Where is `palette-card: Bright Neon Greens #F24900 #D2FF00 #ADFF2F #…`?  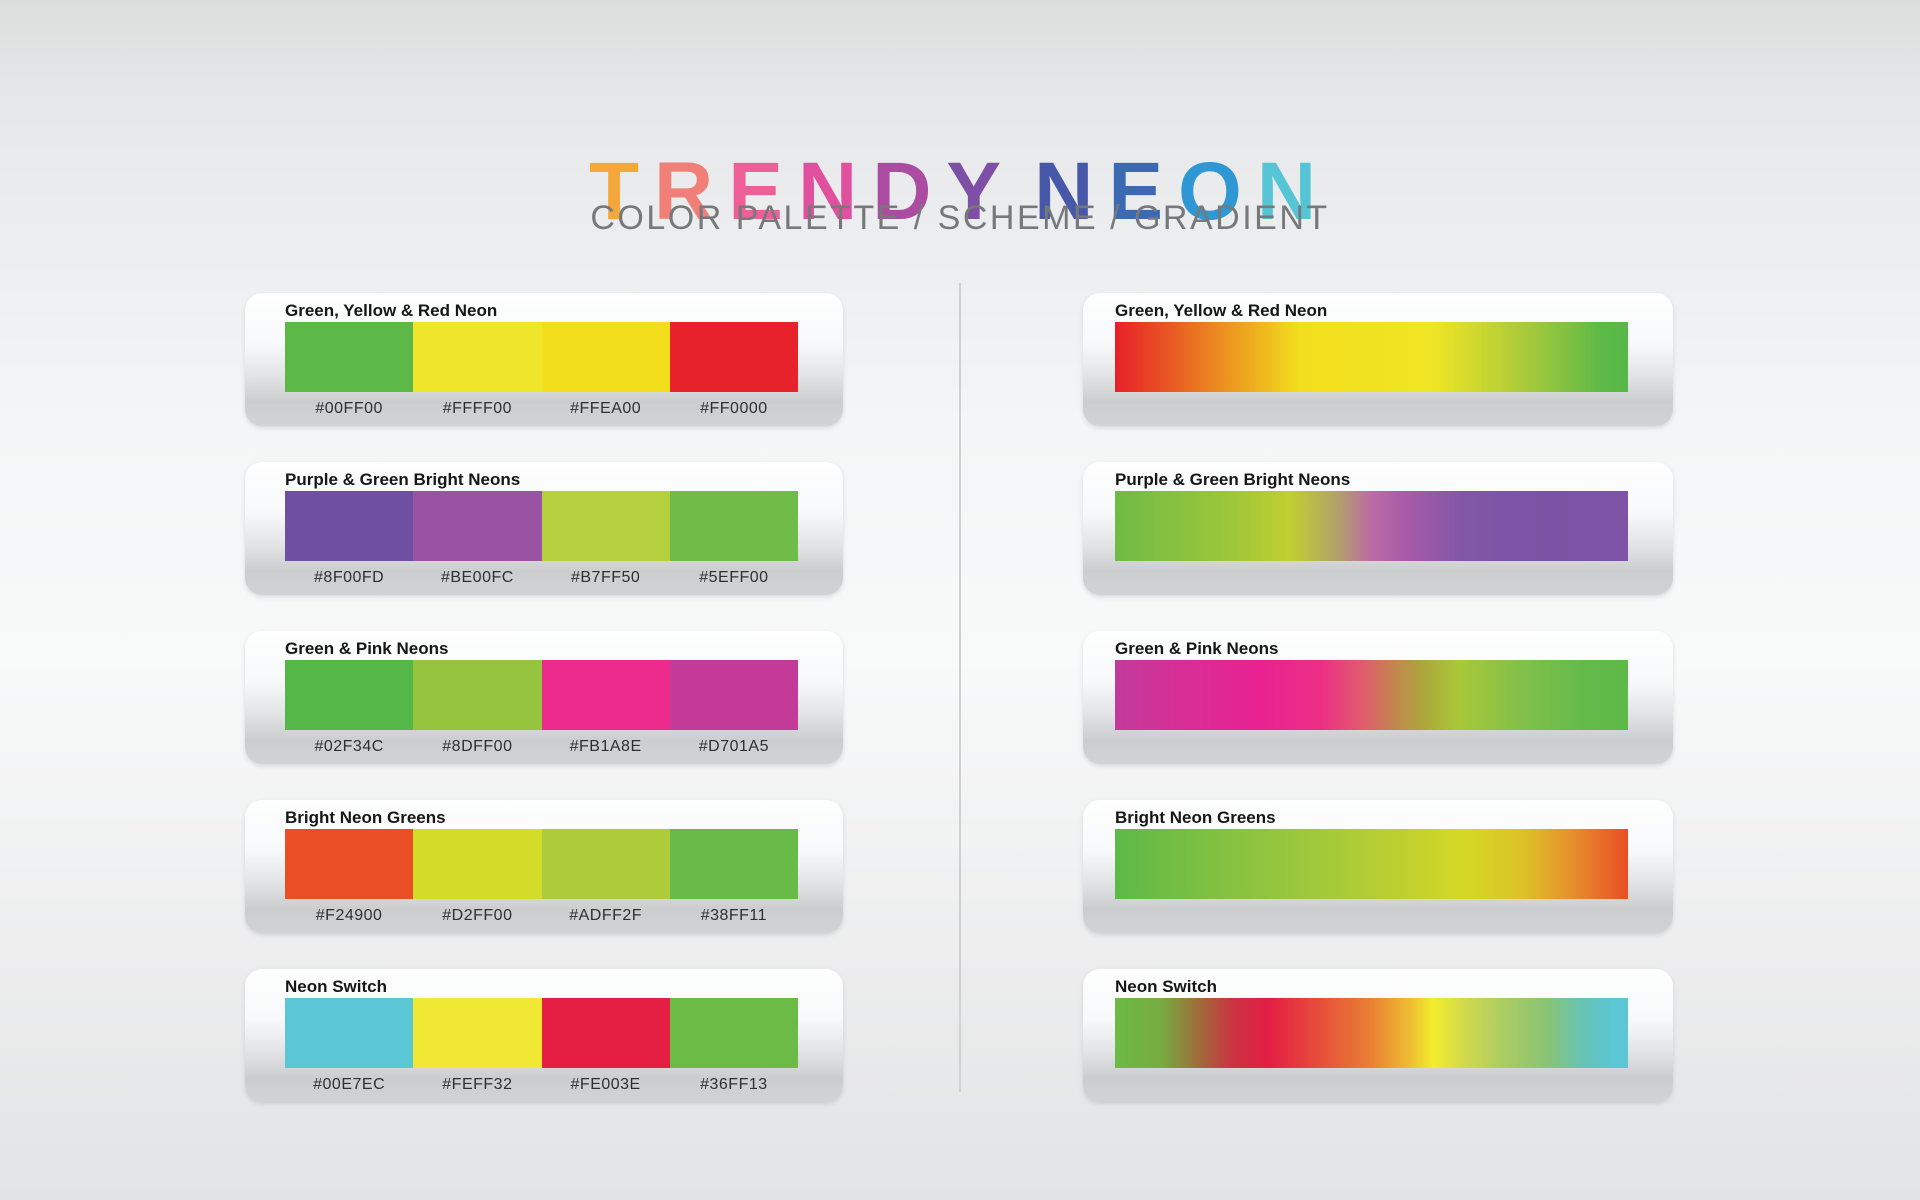
palette-card: Bright Neon Greens #F24900 #D2FF00 #ADFF2F #… is located at coordinates (544, 866).